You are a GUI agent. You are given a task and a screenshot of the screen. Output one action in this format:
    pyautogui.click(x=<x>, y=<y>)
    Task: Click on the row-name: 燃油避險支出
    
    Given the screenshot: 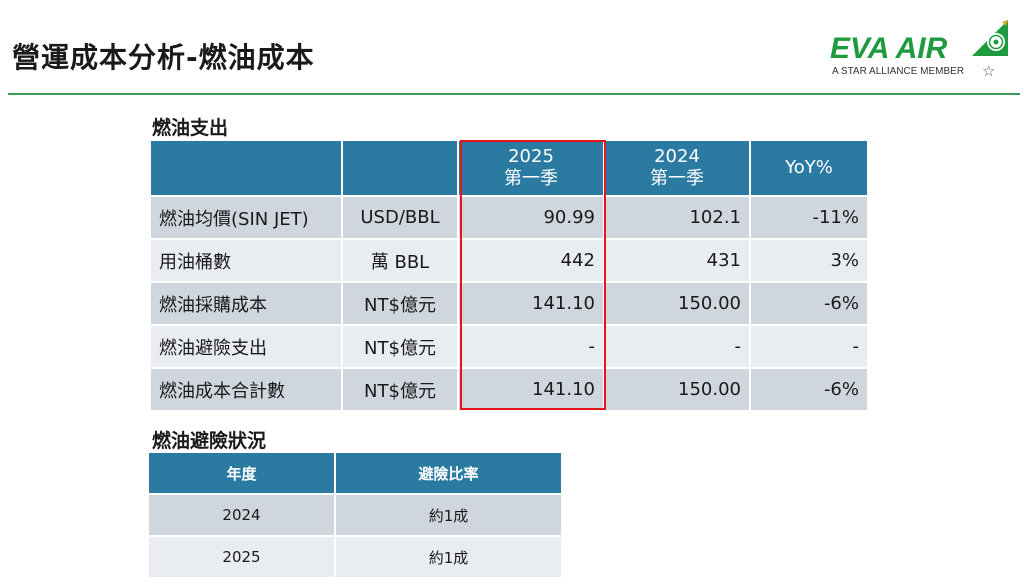 What is the action you would take?
    pyautogui.click(x=247, y=345)
    